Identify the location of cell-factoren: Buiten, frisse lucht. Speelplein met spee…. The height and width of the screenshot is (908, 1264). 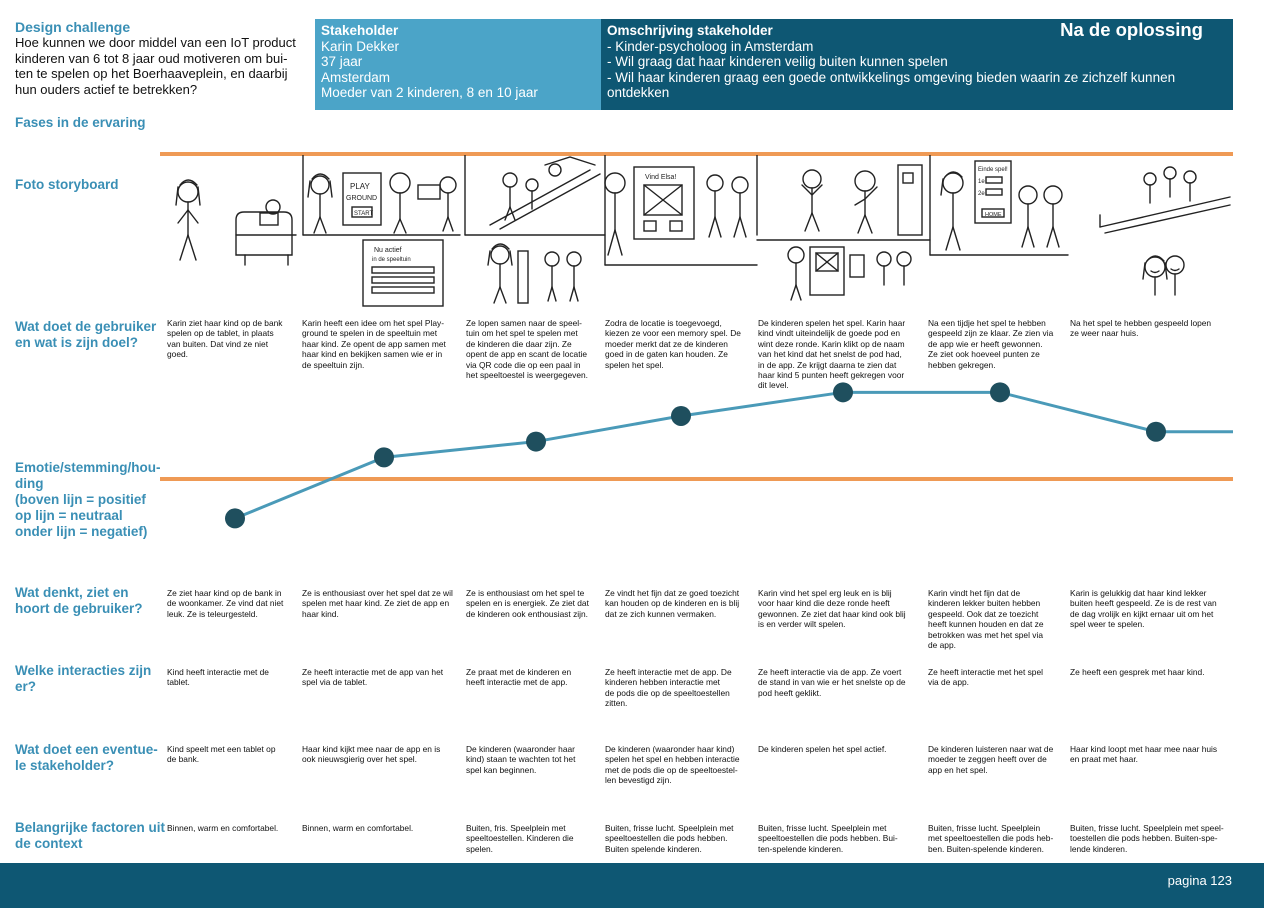
(669, 838).